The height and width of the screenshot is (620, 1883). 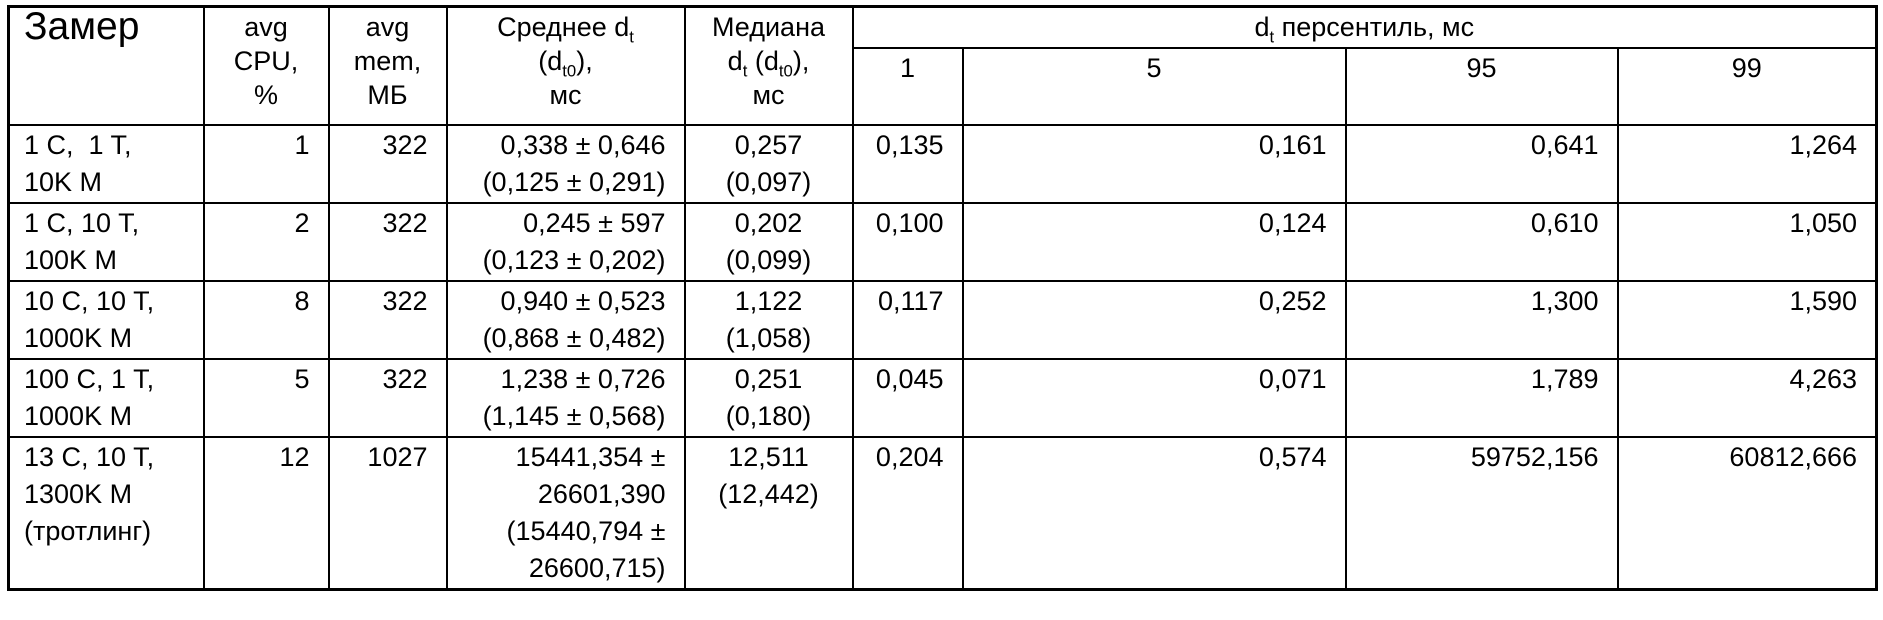 What do you see at coordinates (574, 182) in the screenshot?
I see `cell-line: (0,125 ± 0,291)` at bounding box center [574, 182].